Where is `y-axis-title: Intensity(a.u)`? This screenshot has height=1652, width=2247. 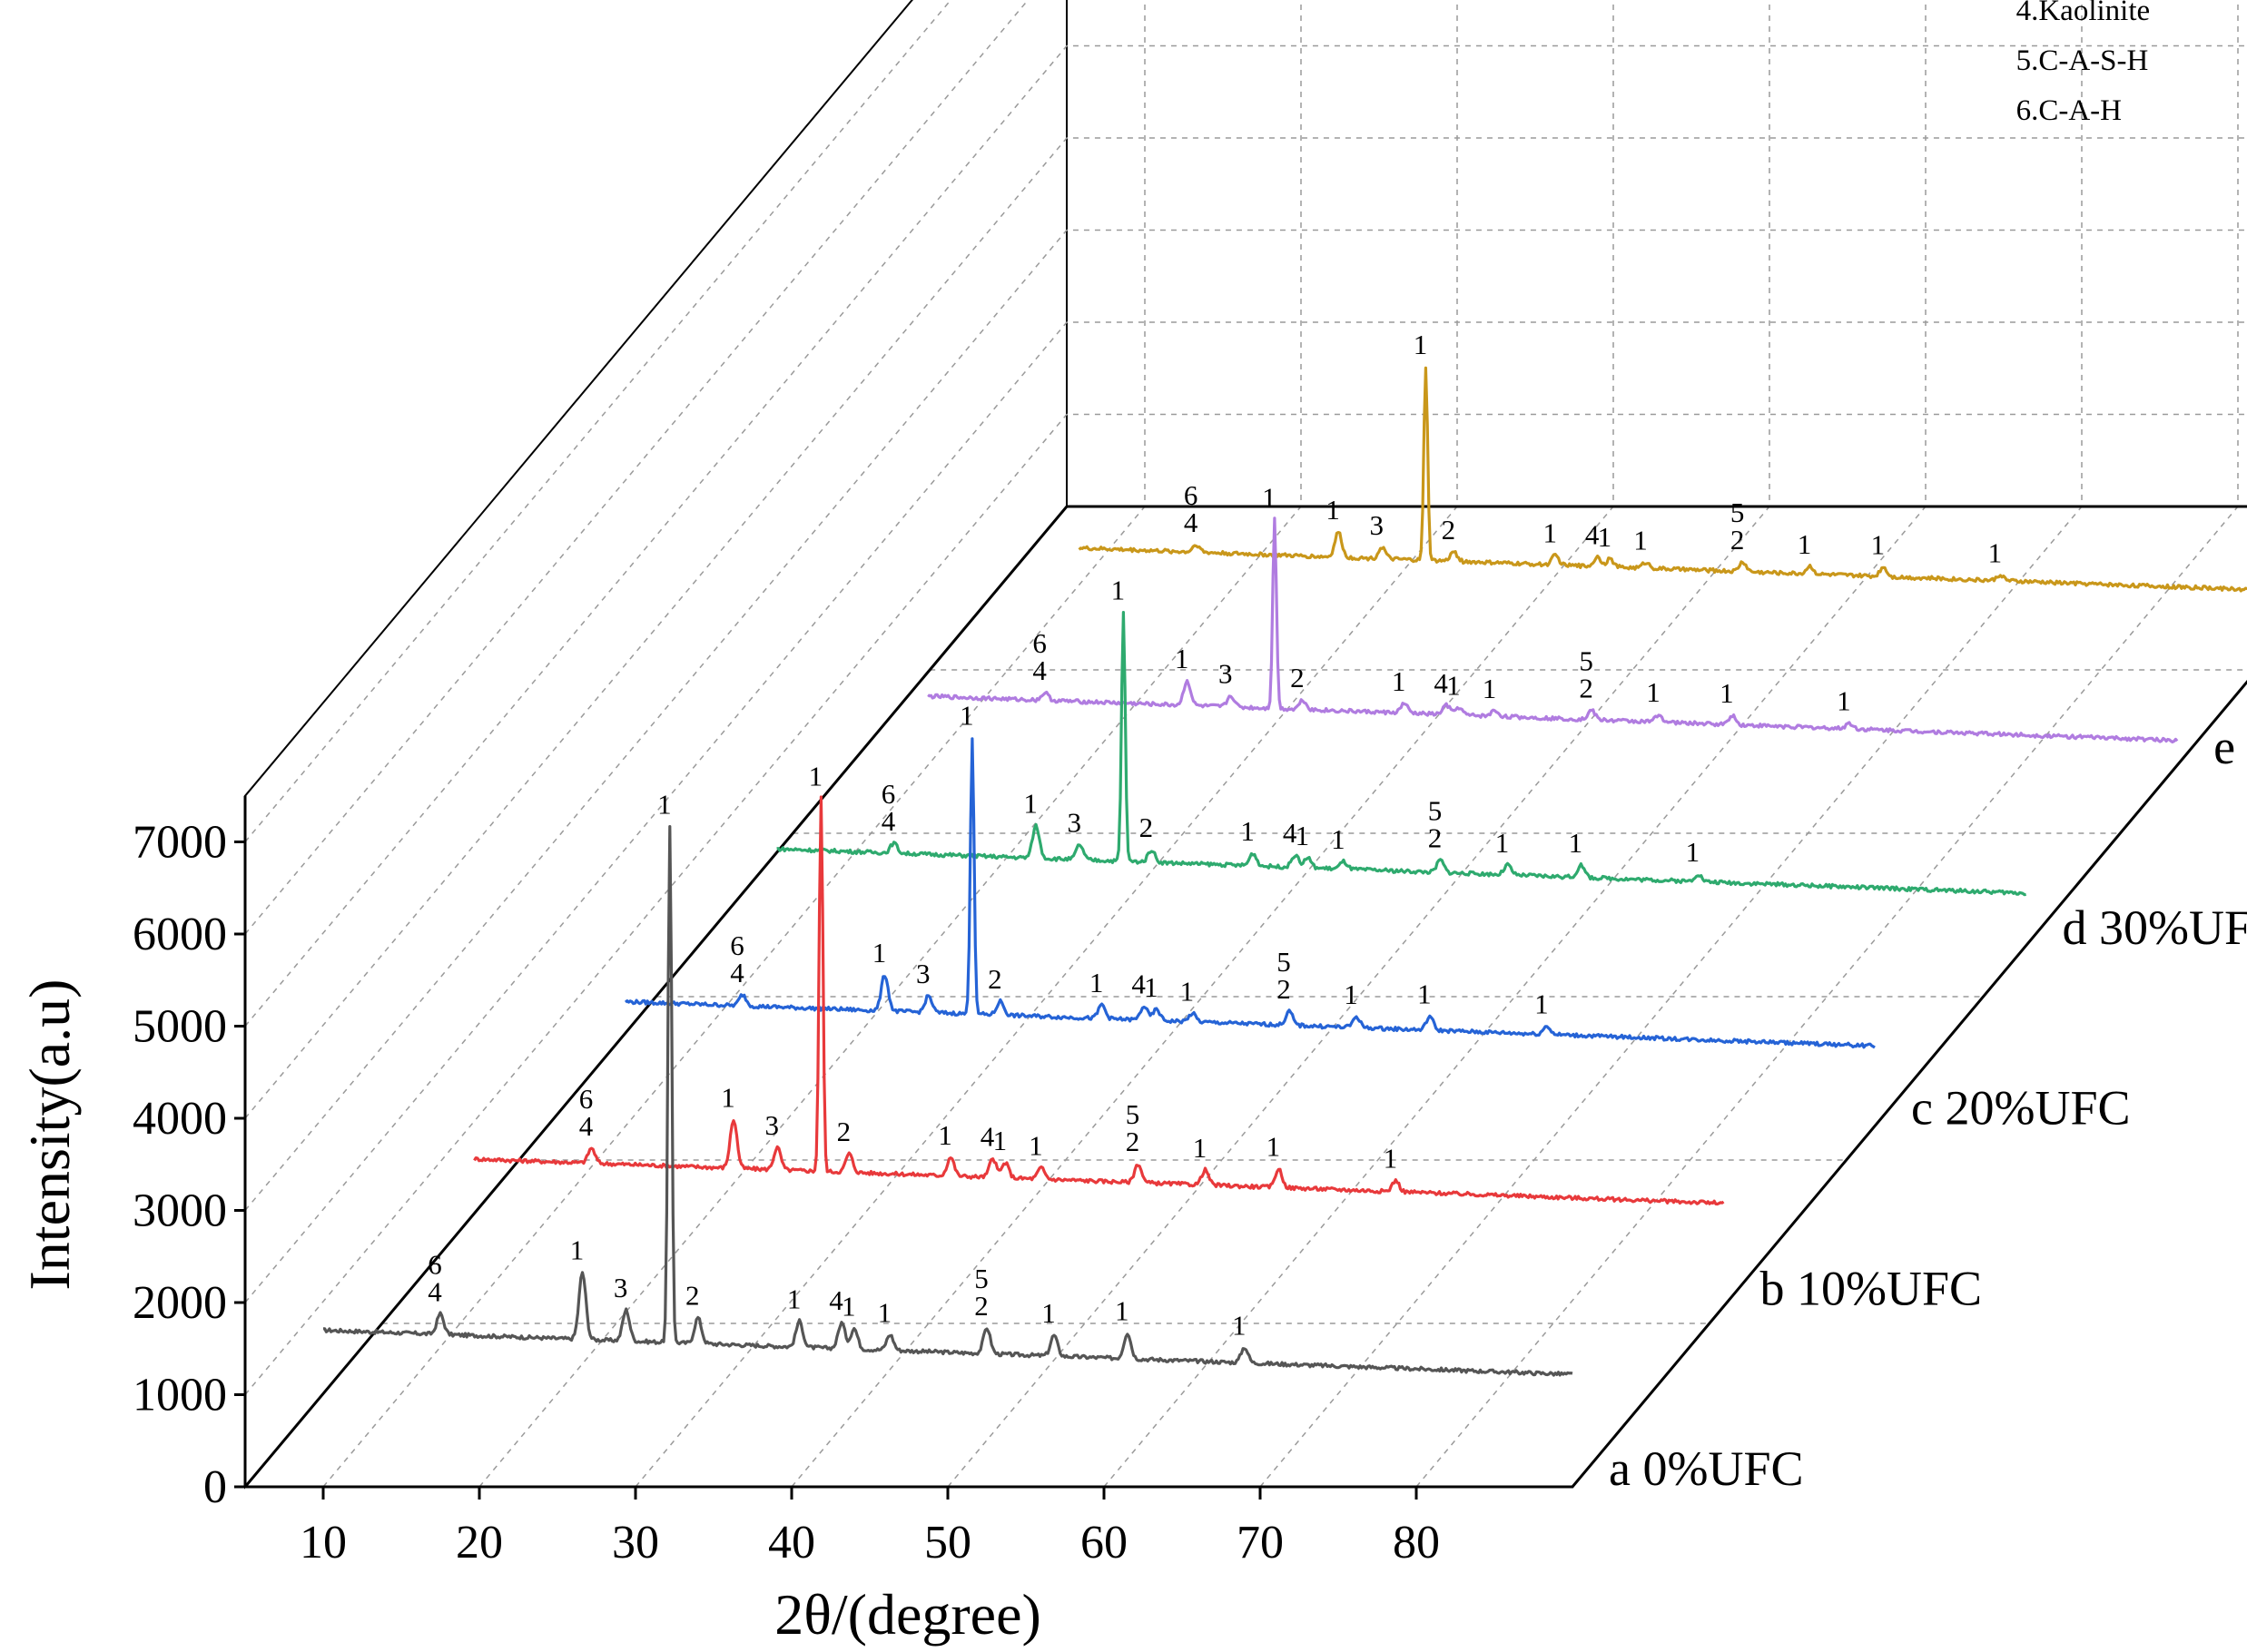 y-axis-title: Intensity(a.u) is located at coordinates (49, 1135).